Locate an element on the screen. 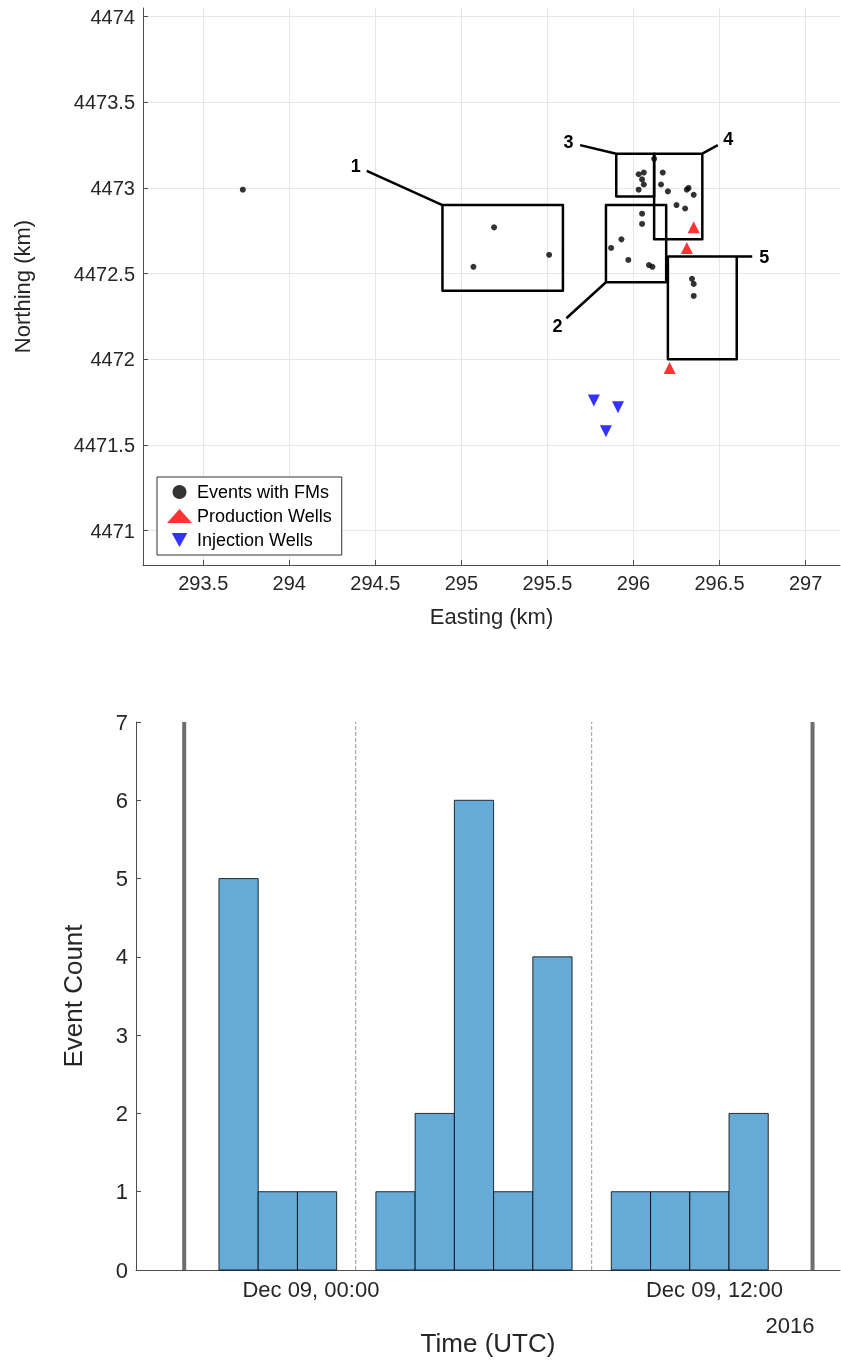 This screenshot has width=841, height=1363. annotation: 4 is located at coordinates (728, 139).